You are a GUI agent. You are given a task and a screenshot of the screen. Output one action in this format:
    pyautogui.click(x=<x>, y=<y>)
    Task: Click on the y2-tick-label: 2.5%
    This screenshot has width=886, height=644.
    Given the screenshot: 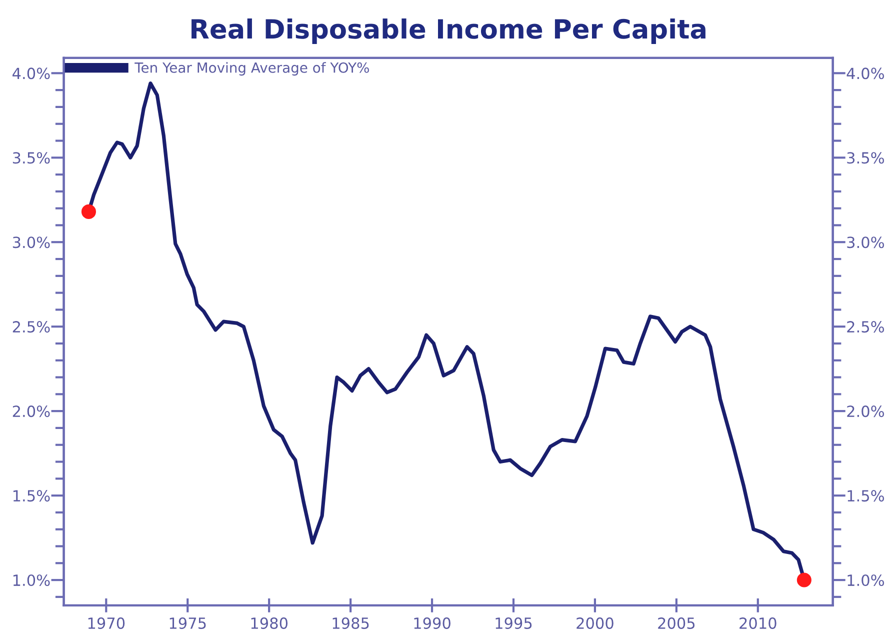 What is the action you would take?
    pyautogui.click(x=865, y=327)
    